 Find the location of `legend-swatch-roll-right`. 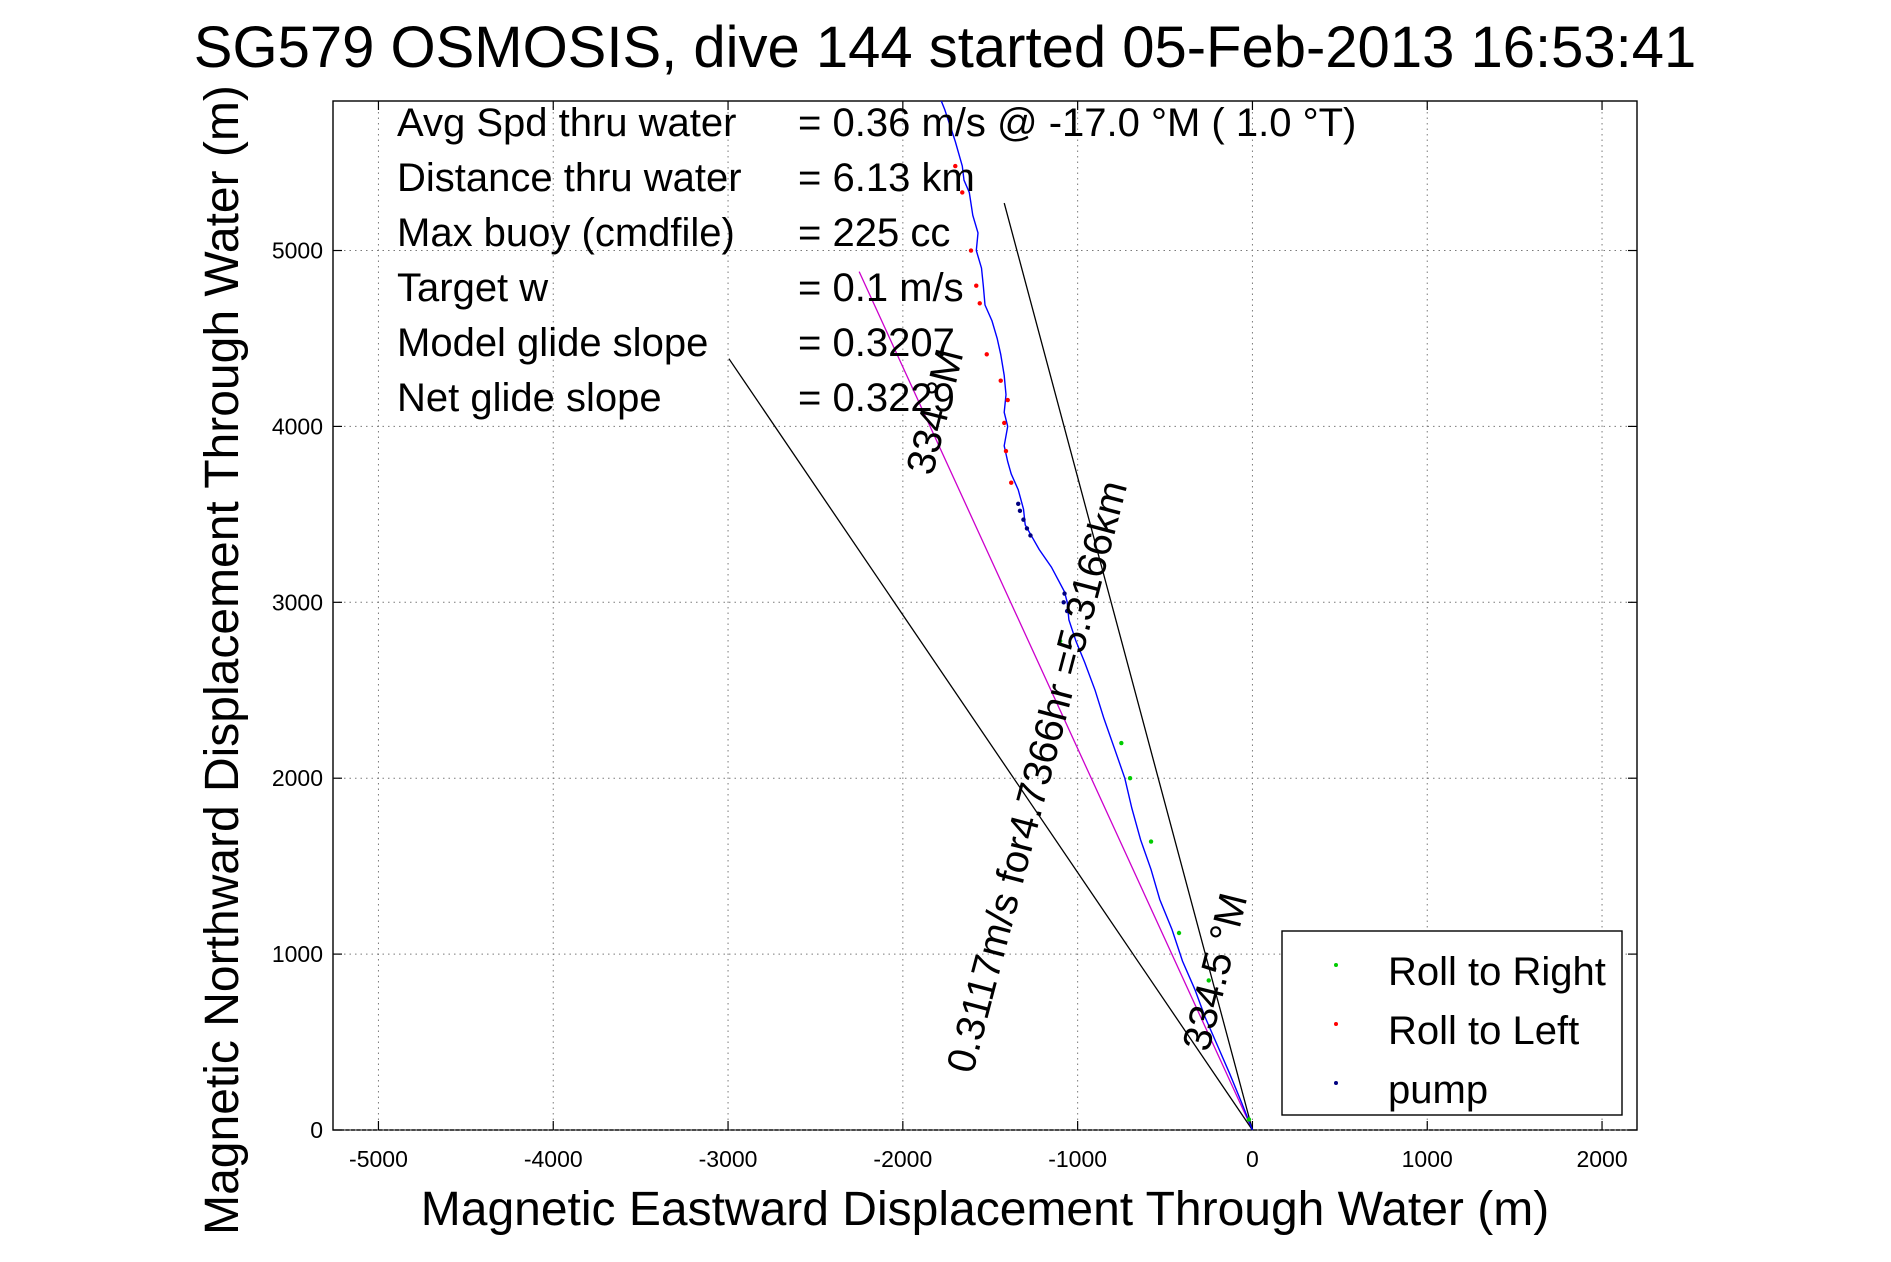

legend-swatch-roll-right is located at coordinates (1336, 965).